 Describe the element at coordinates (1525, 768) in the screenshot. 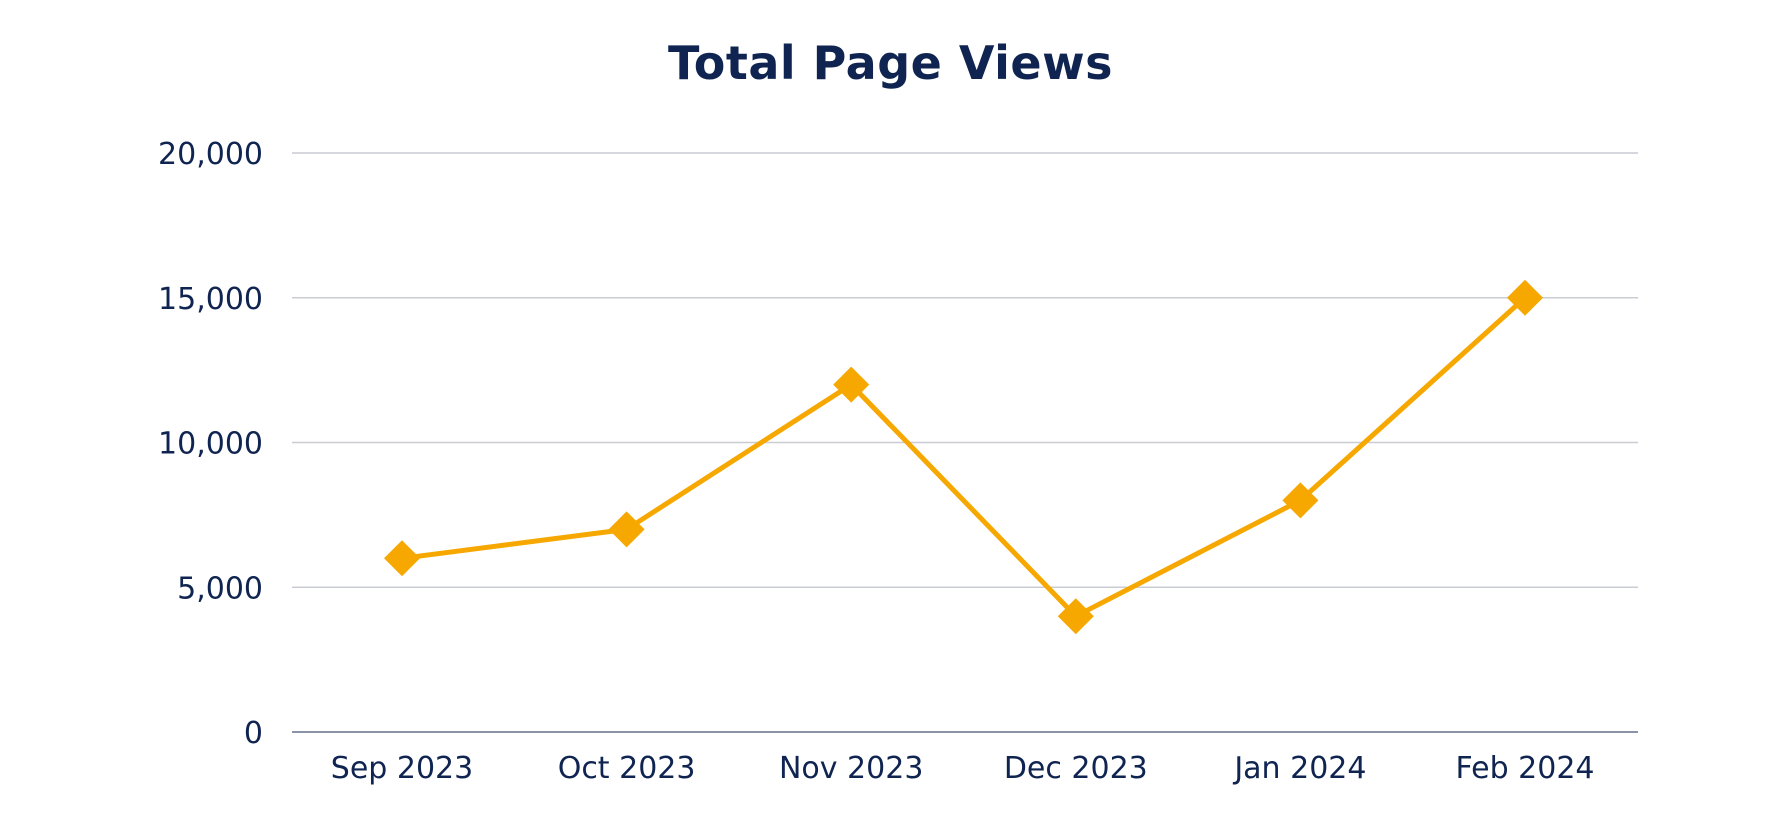

I see `x-tick-label: Feb 2024` at that location.